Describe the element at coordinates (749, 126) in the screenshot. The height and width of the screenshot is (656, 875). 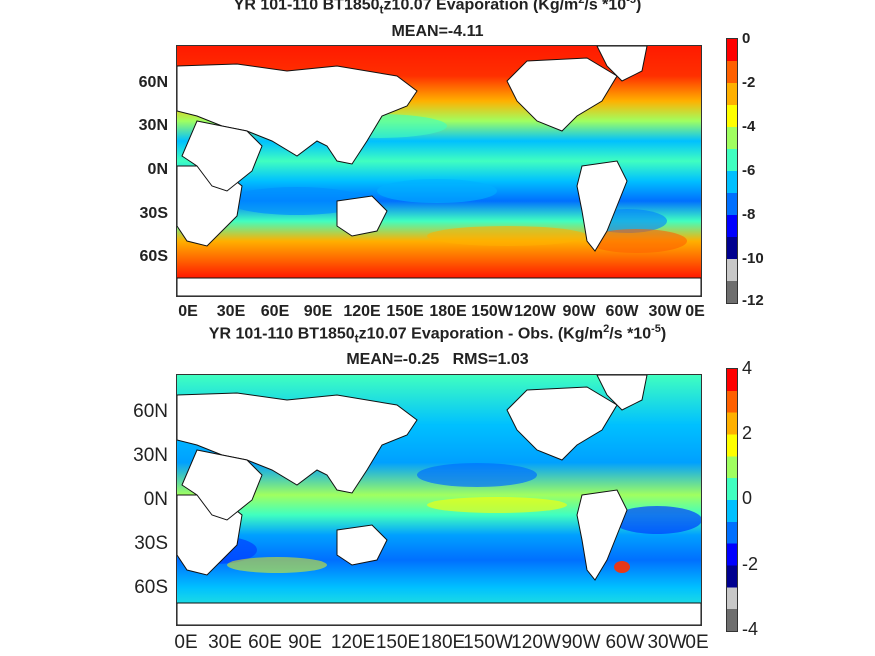
I see `panel1-colorbar-label: -4` at that location.